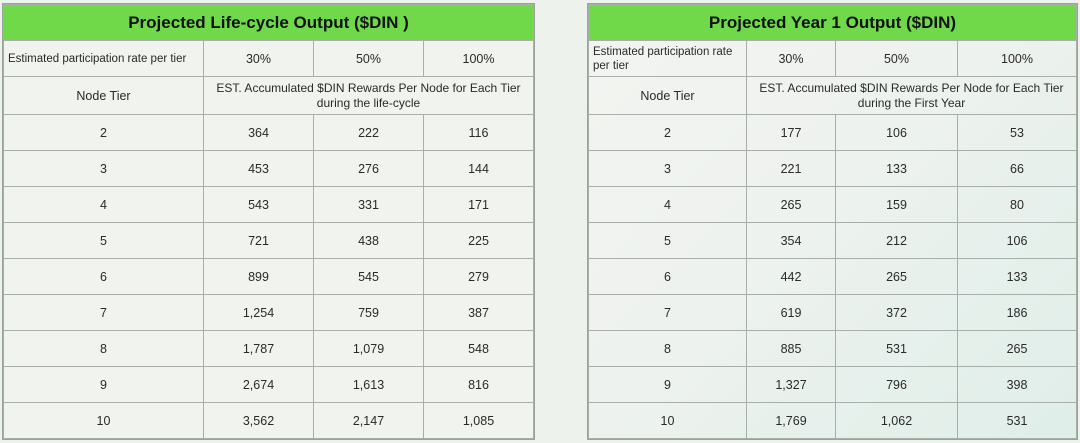 This screenshot has width=1080, height=443. I want to click on value-50-cell: 531, so click(896, 348).